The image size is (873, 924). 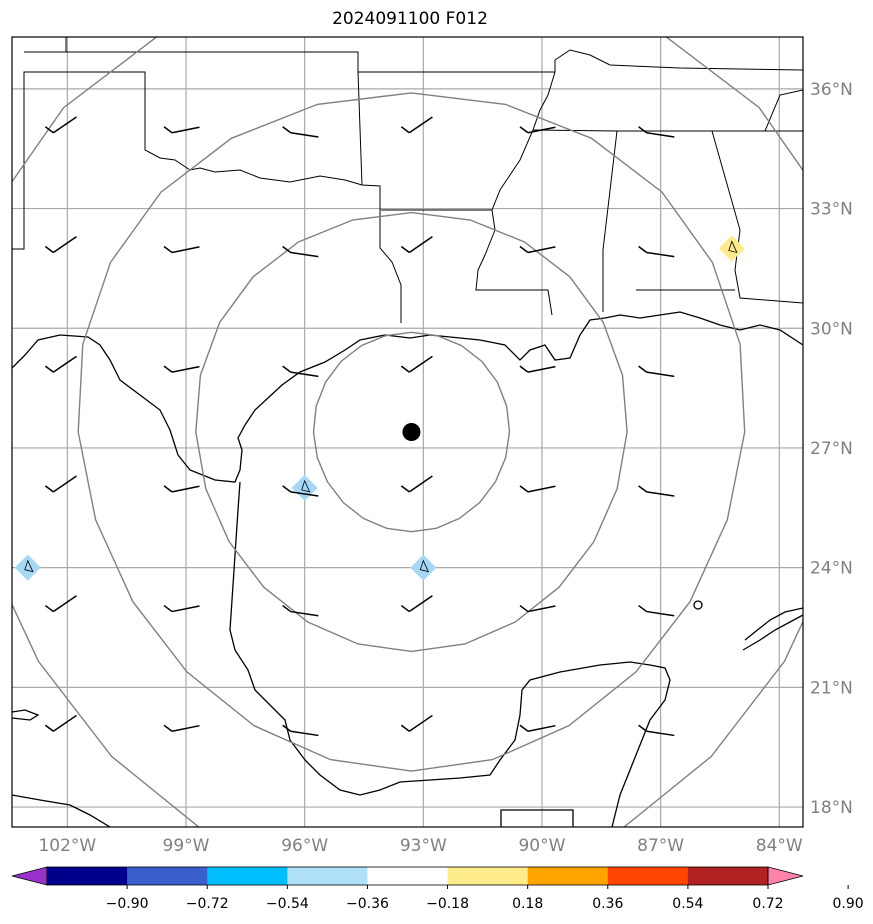 I want to click on colorbar-extend-max, so click(x=785, y=876).